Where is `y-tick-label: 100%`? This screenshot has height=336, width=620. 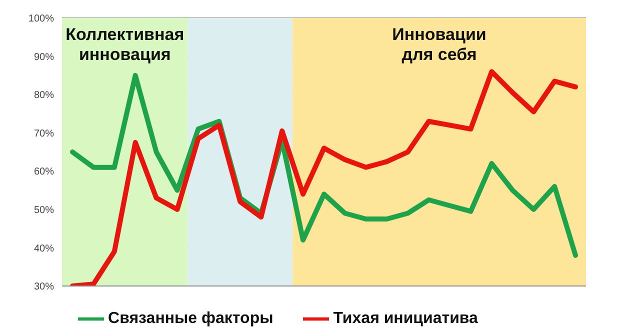
y-tick-label: 100% is located at coordinates (41, 19).